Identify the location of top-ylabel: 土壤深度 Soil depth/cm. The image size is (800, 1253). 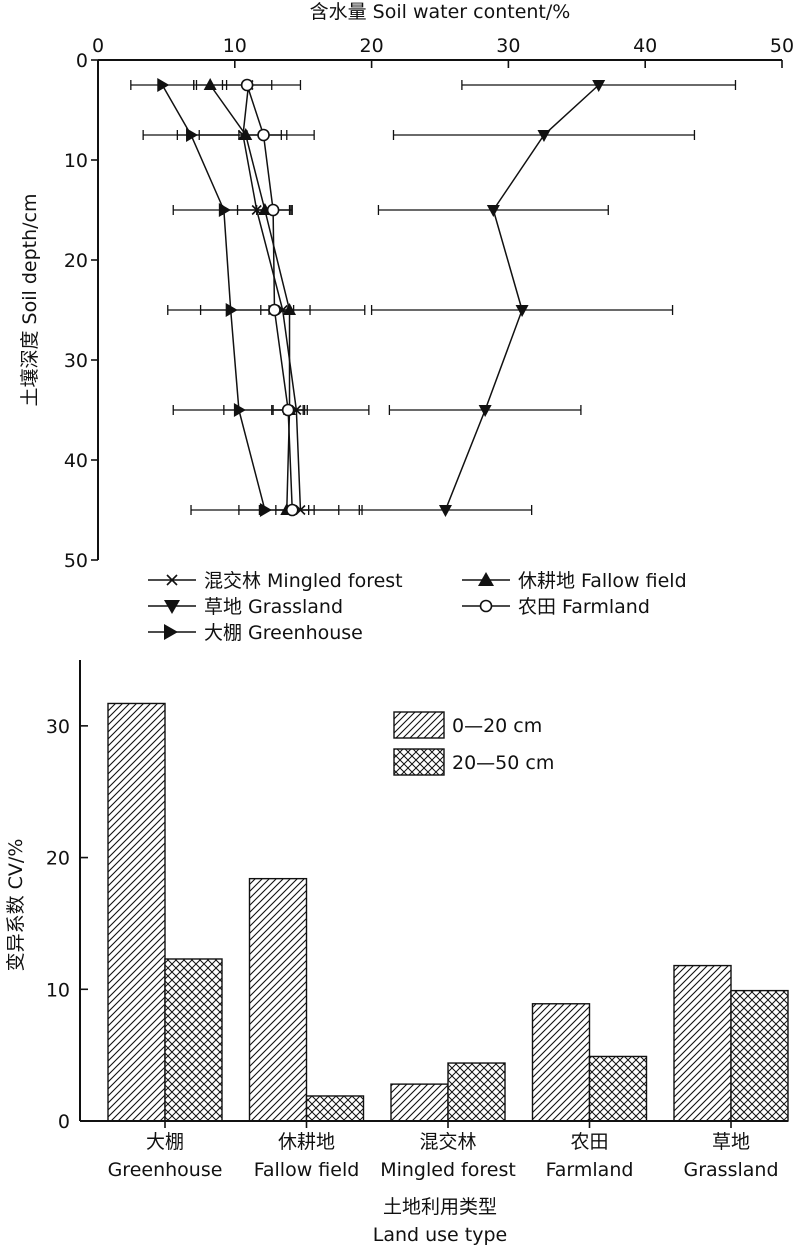
(30, 300).